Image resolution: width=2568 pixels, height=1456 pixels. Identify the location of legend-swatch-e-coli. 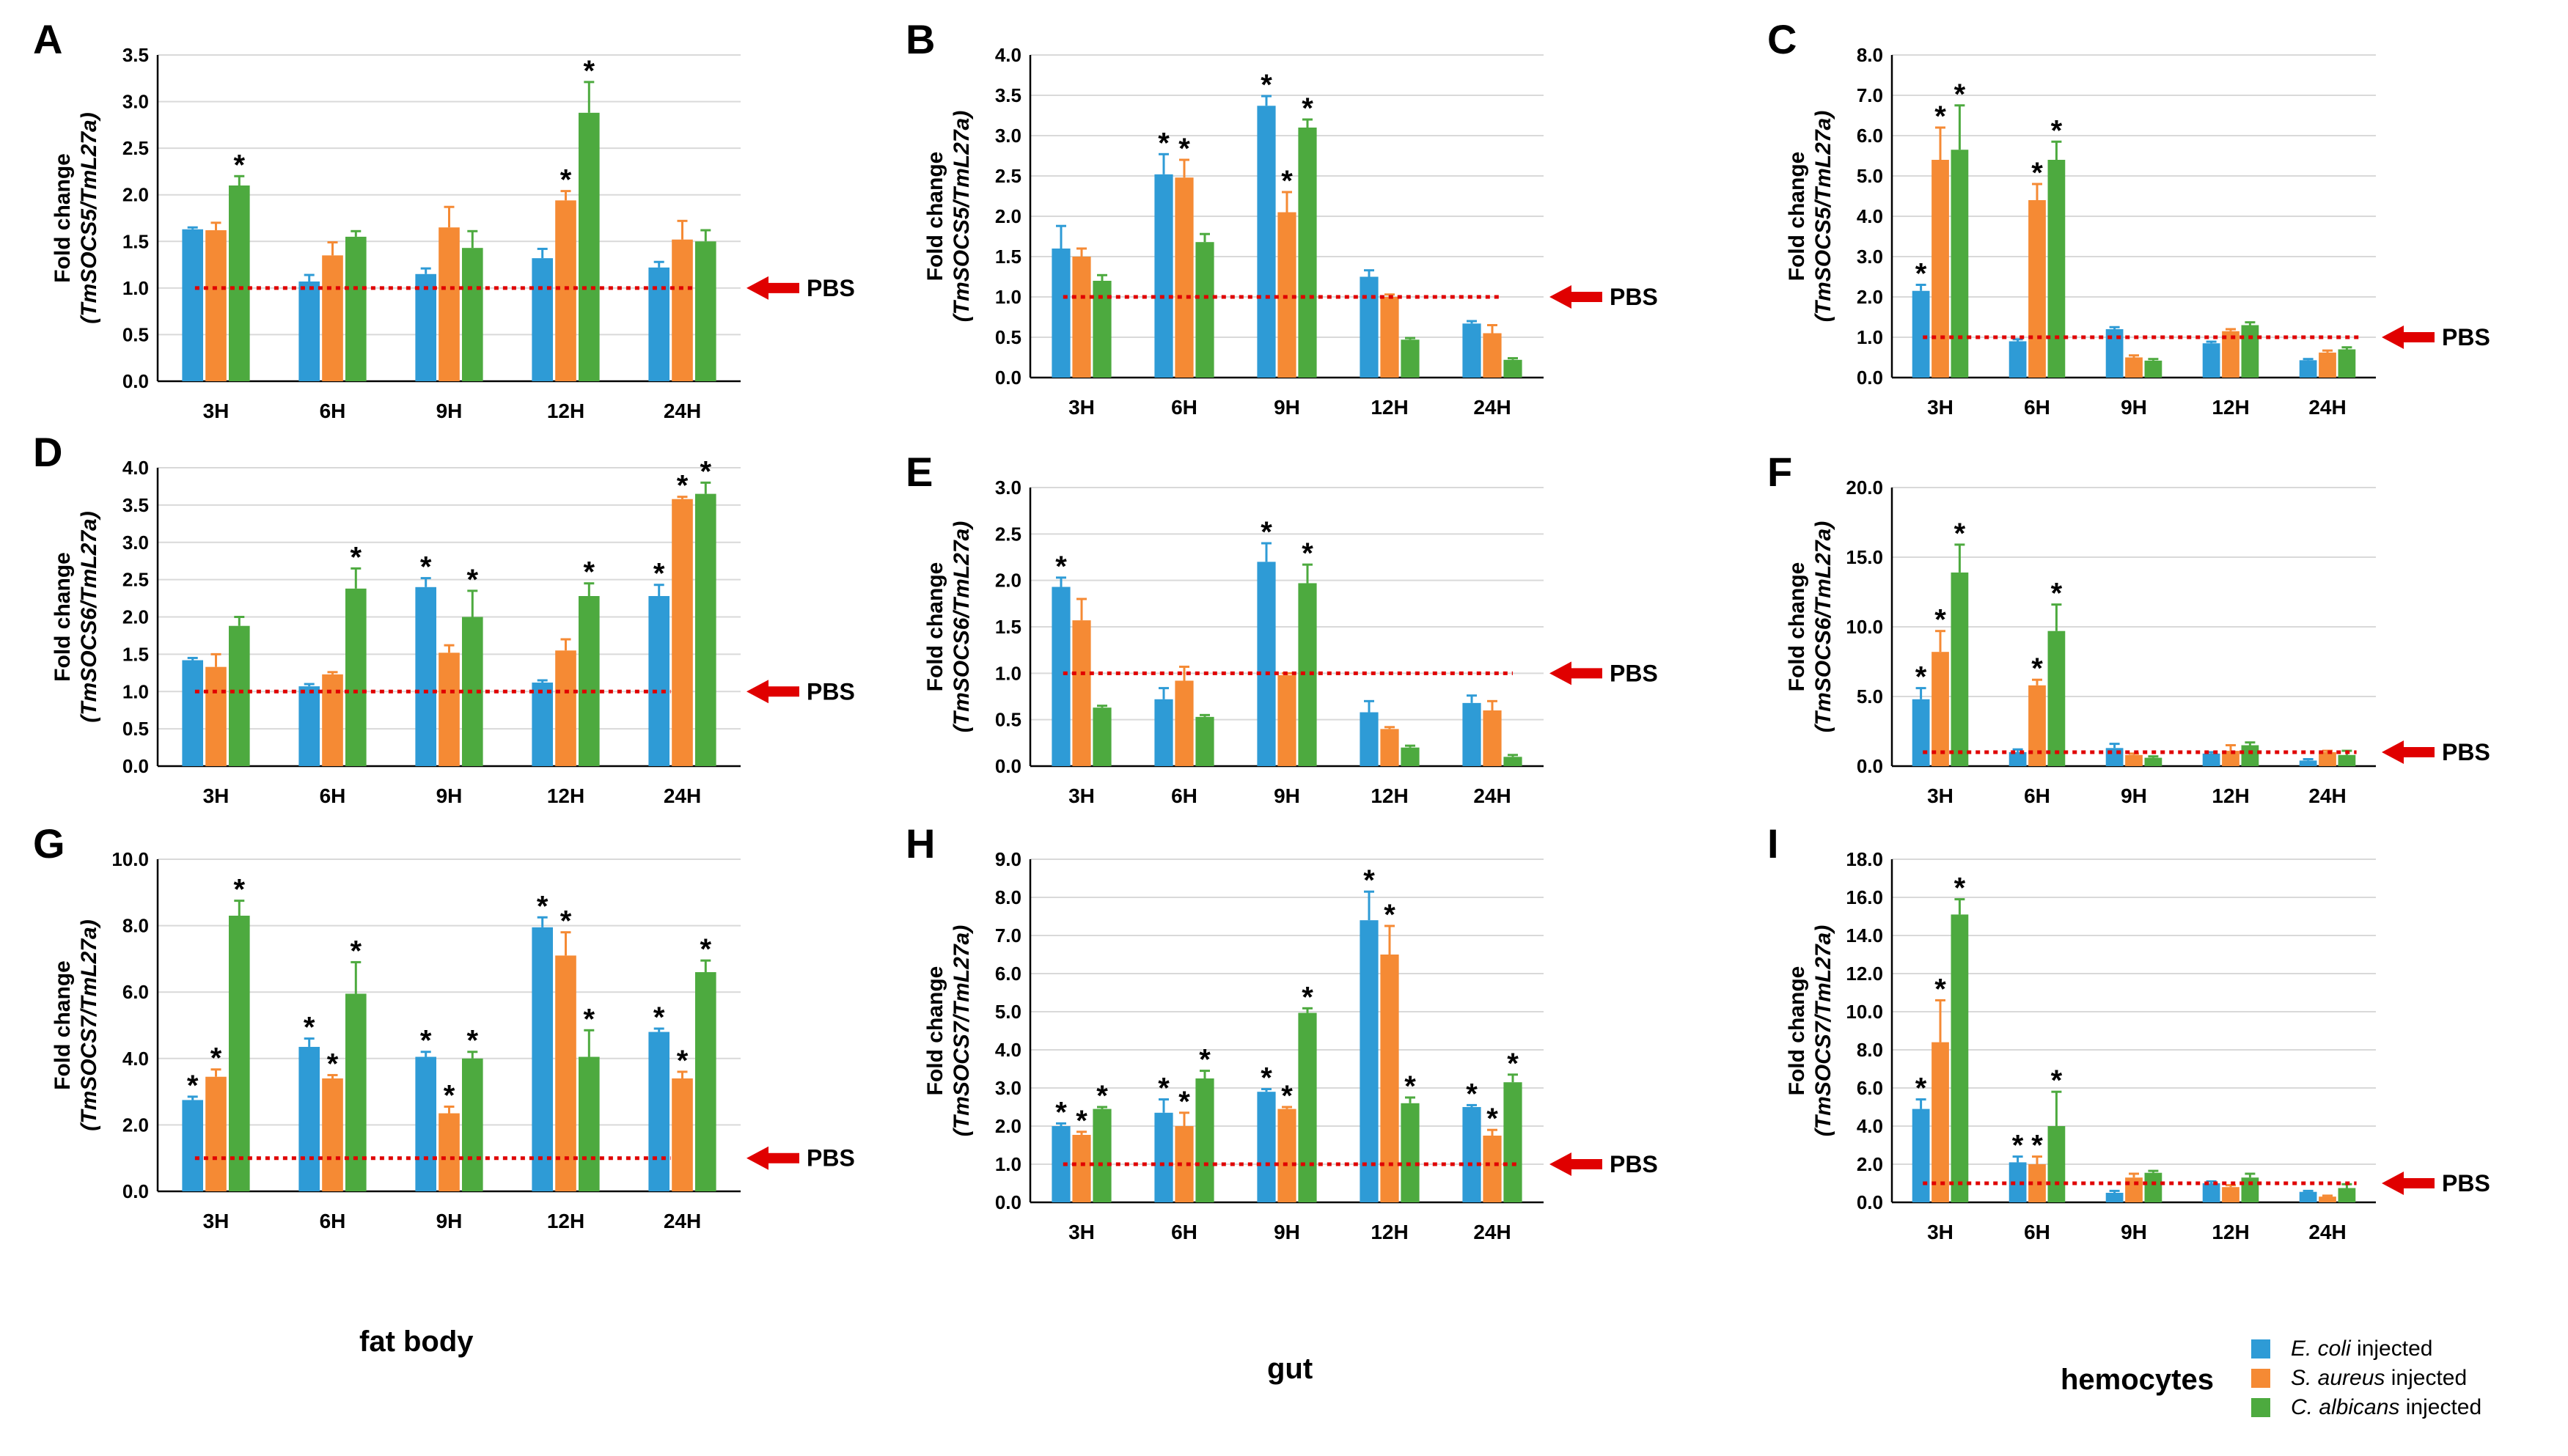
(2260, 1348).